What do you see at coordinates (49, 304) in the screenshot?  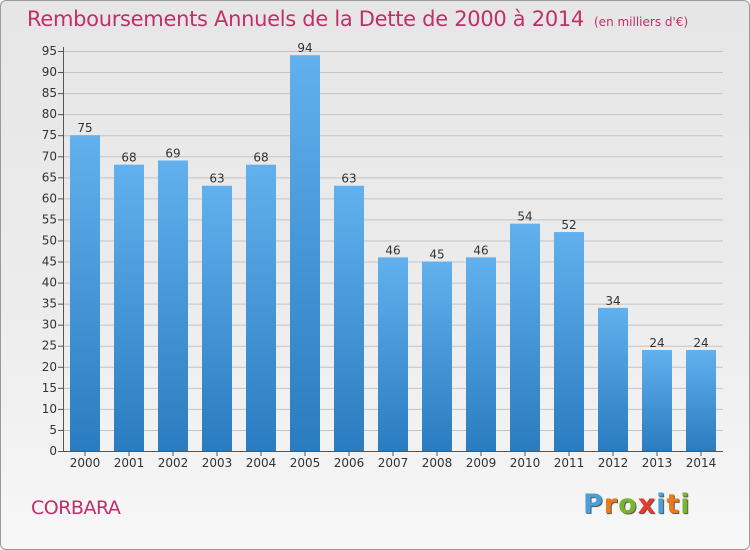 I see `y-tick-label: 35` at bounding box center [49, 304].